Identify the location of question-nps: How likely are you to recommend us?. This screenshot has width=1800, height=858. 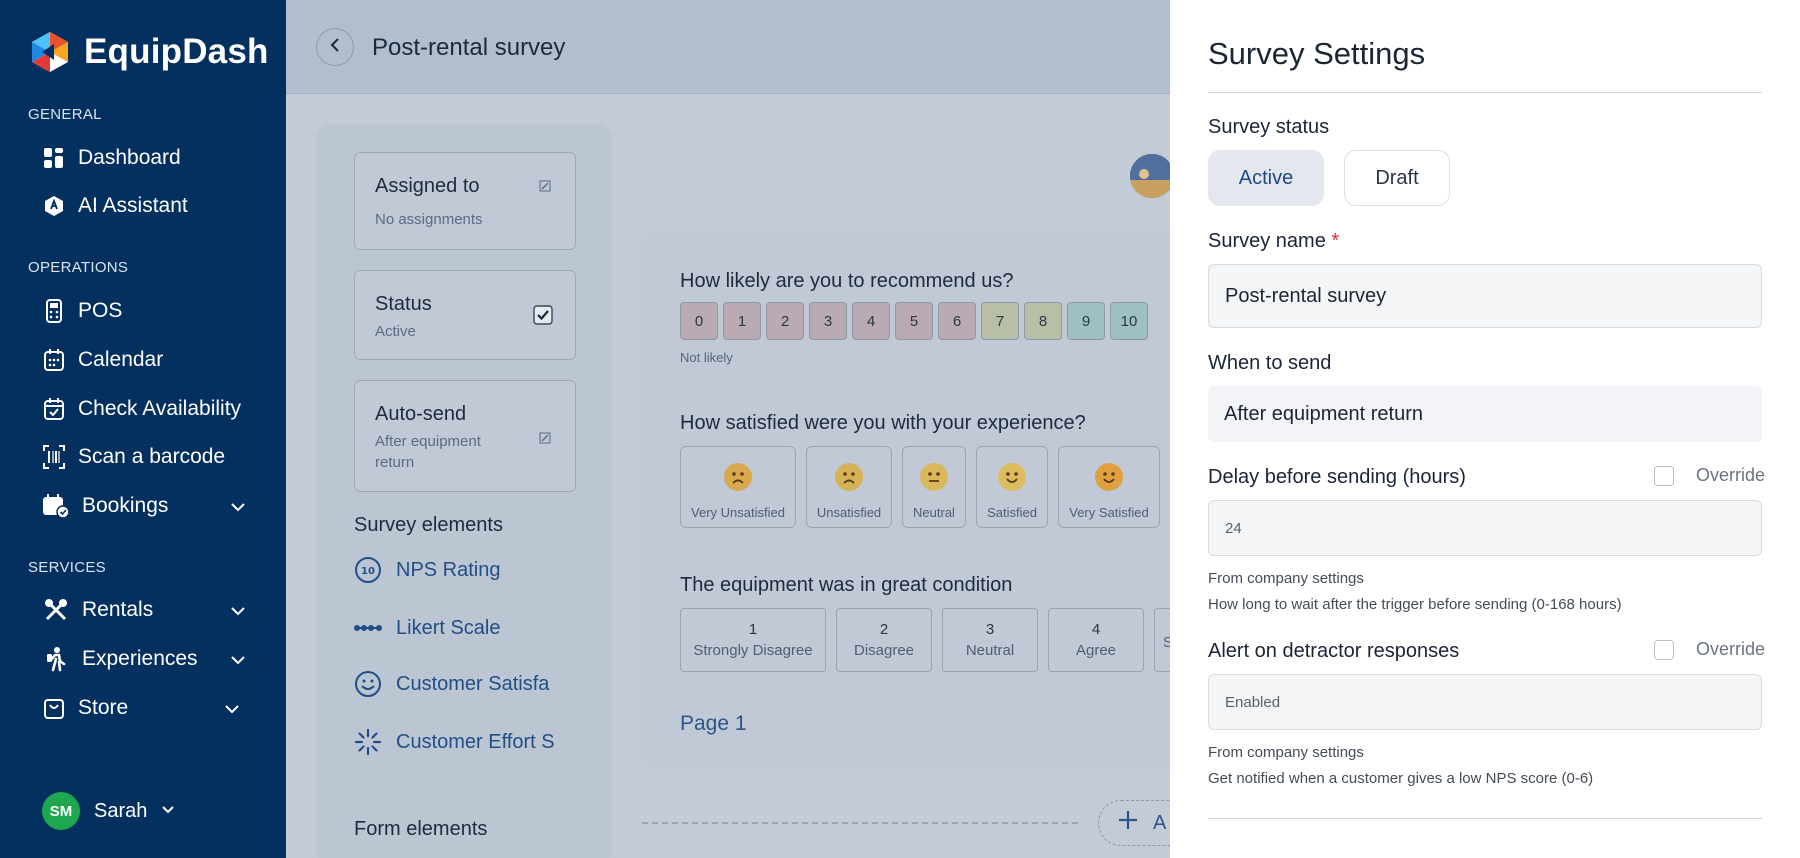
(847, 281).